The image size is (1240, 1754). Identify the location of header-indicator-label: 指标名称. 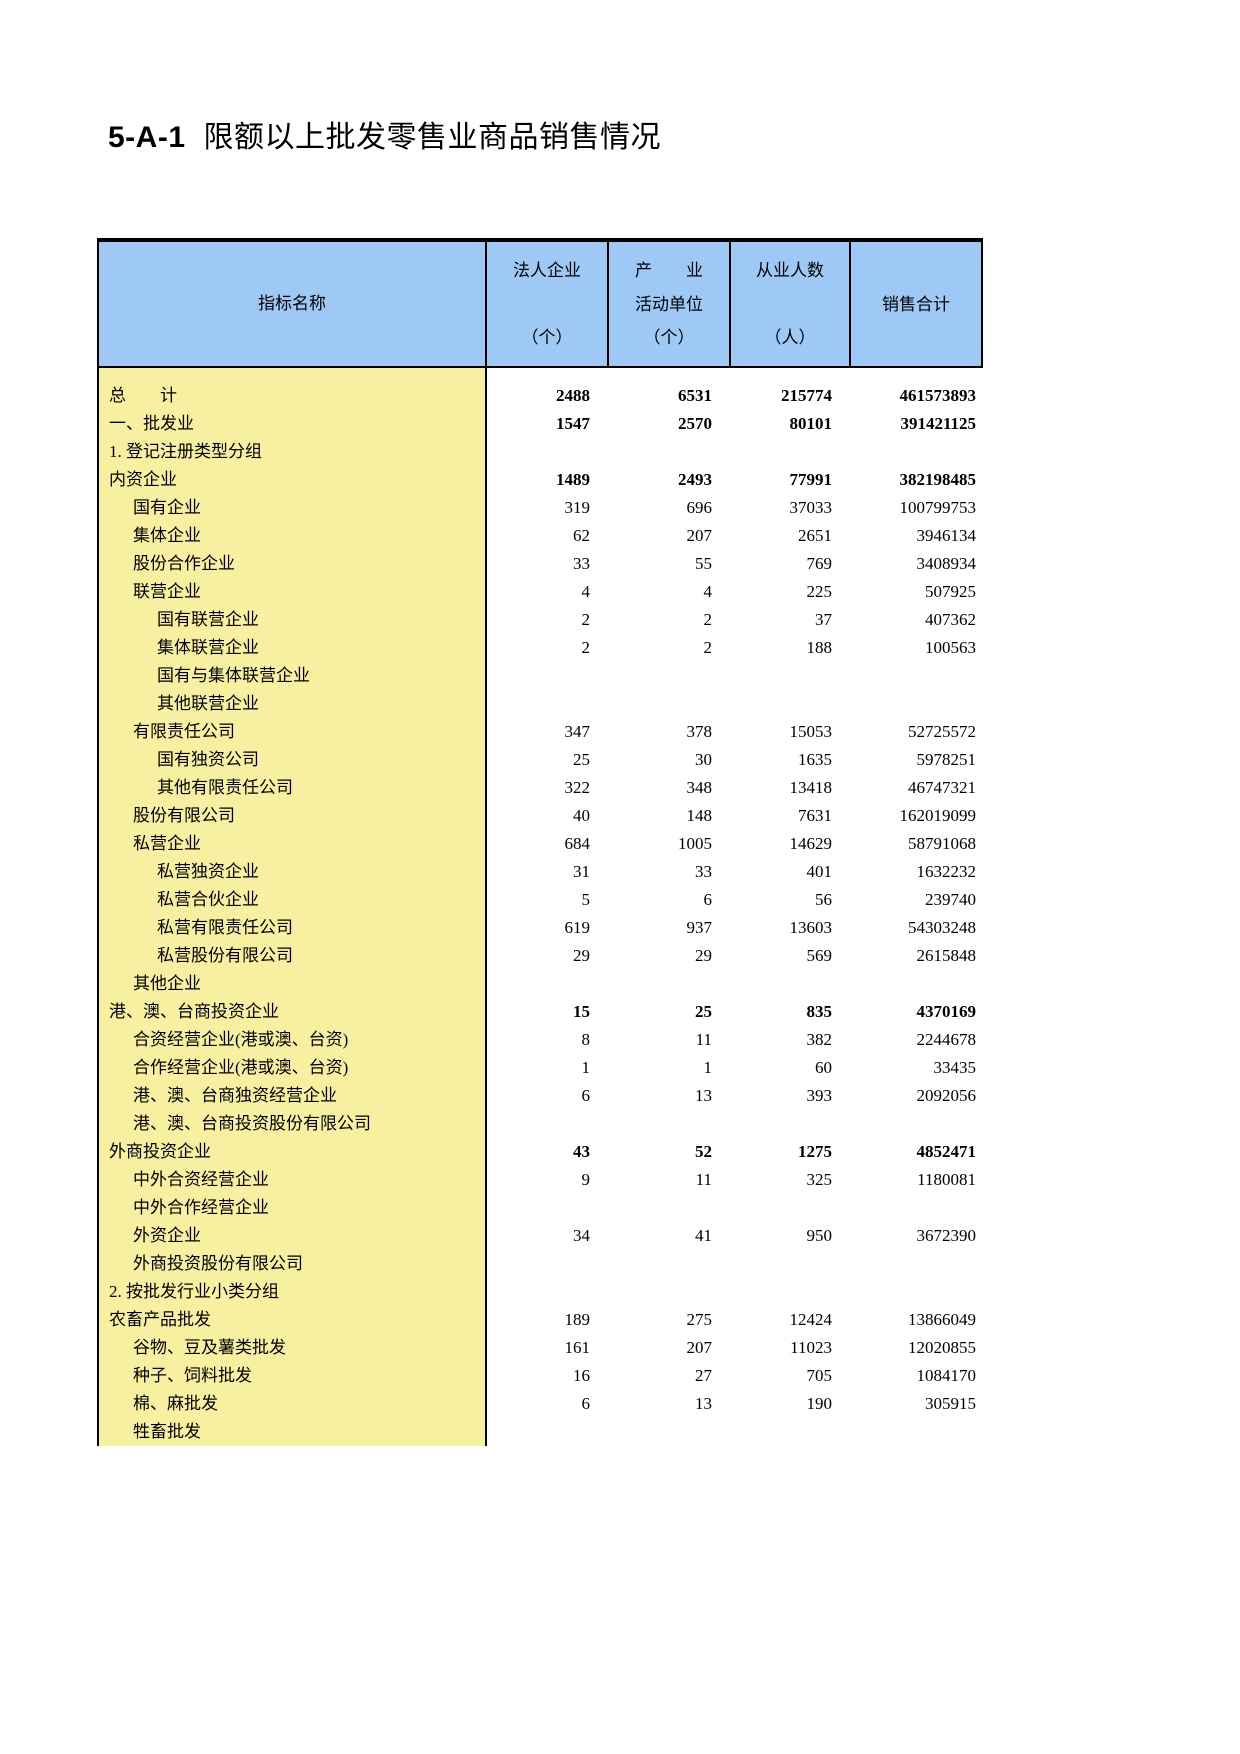
(292, 303).